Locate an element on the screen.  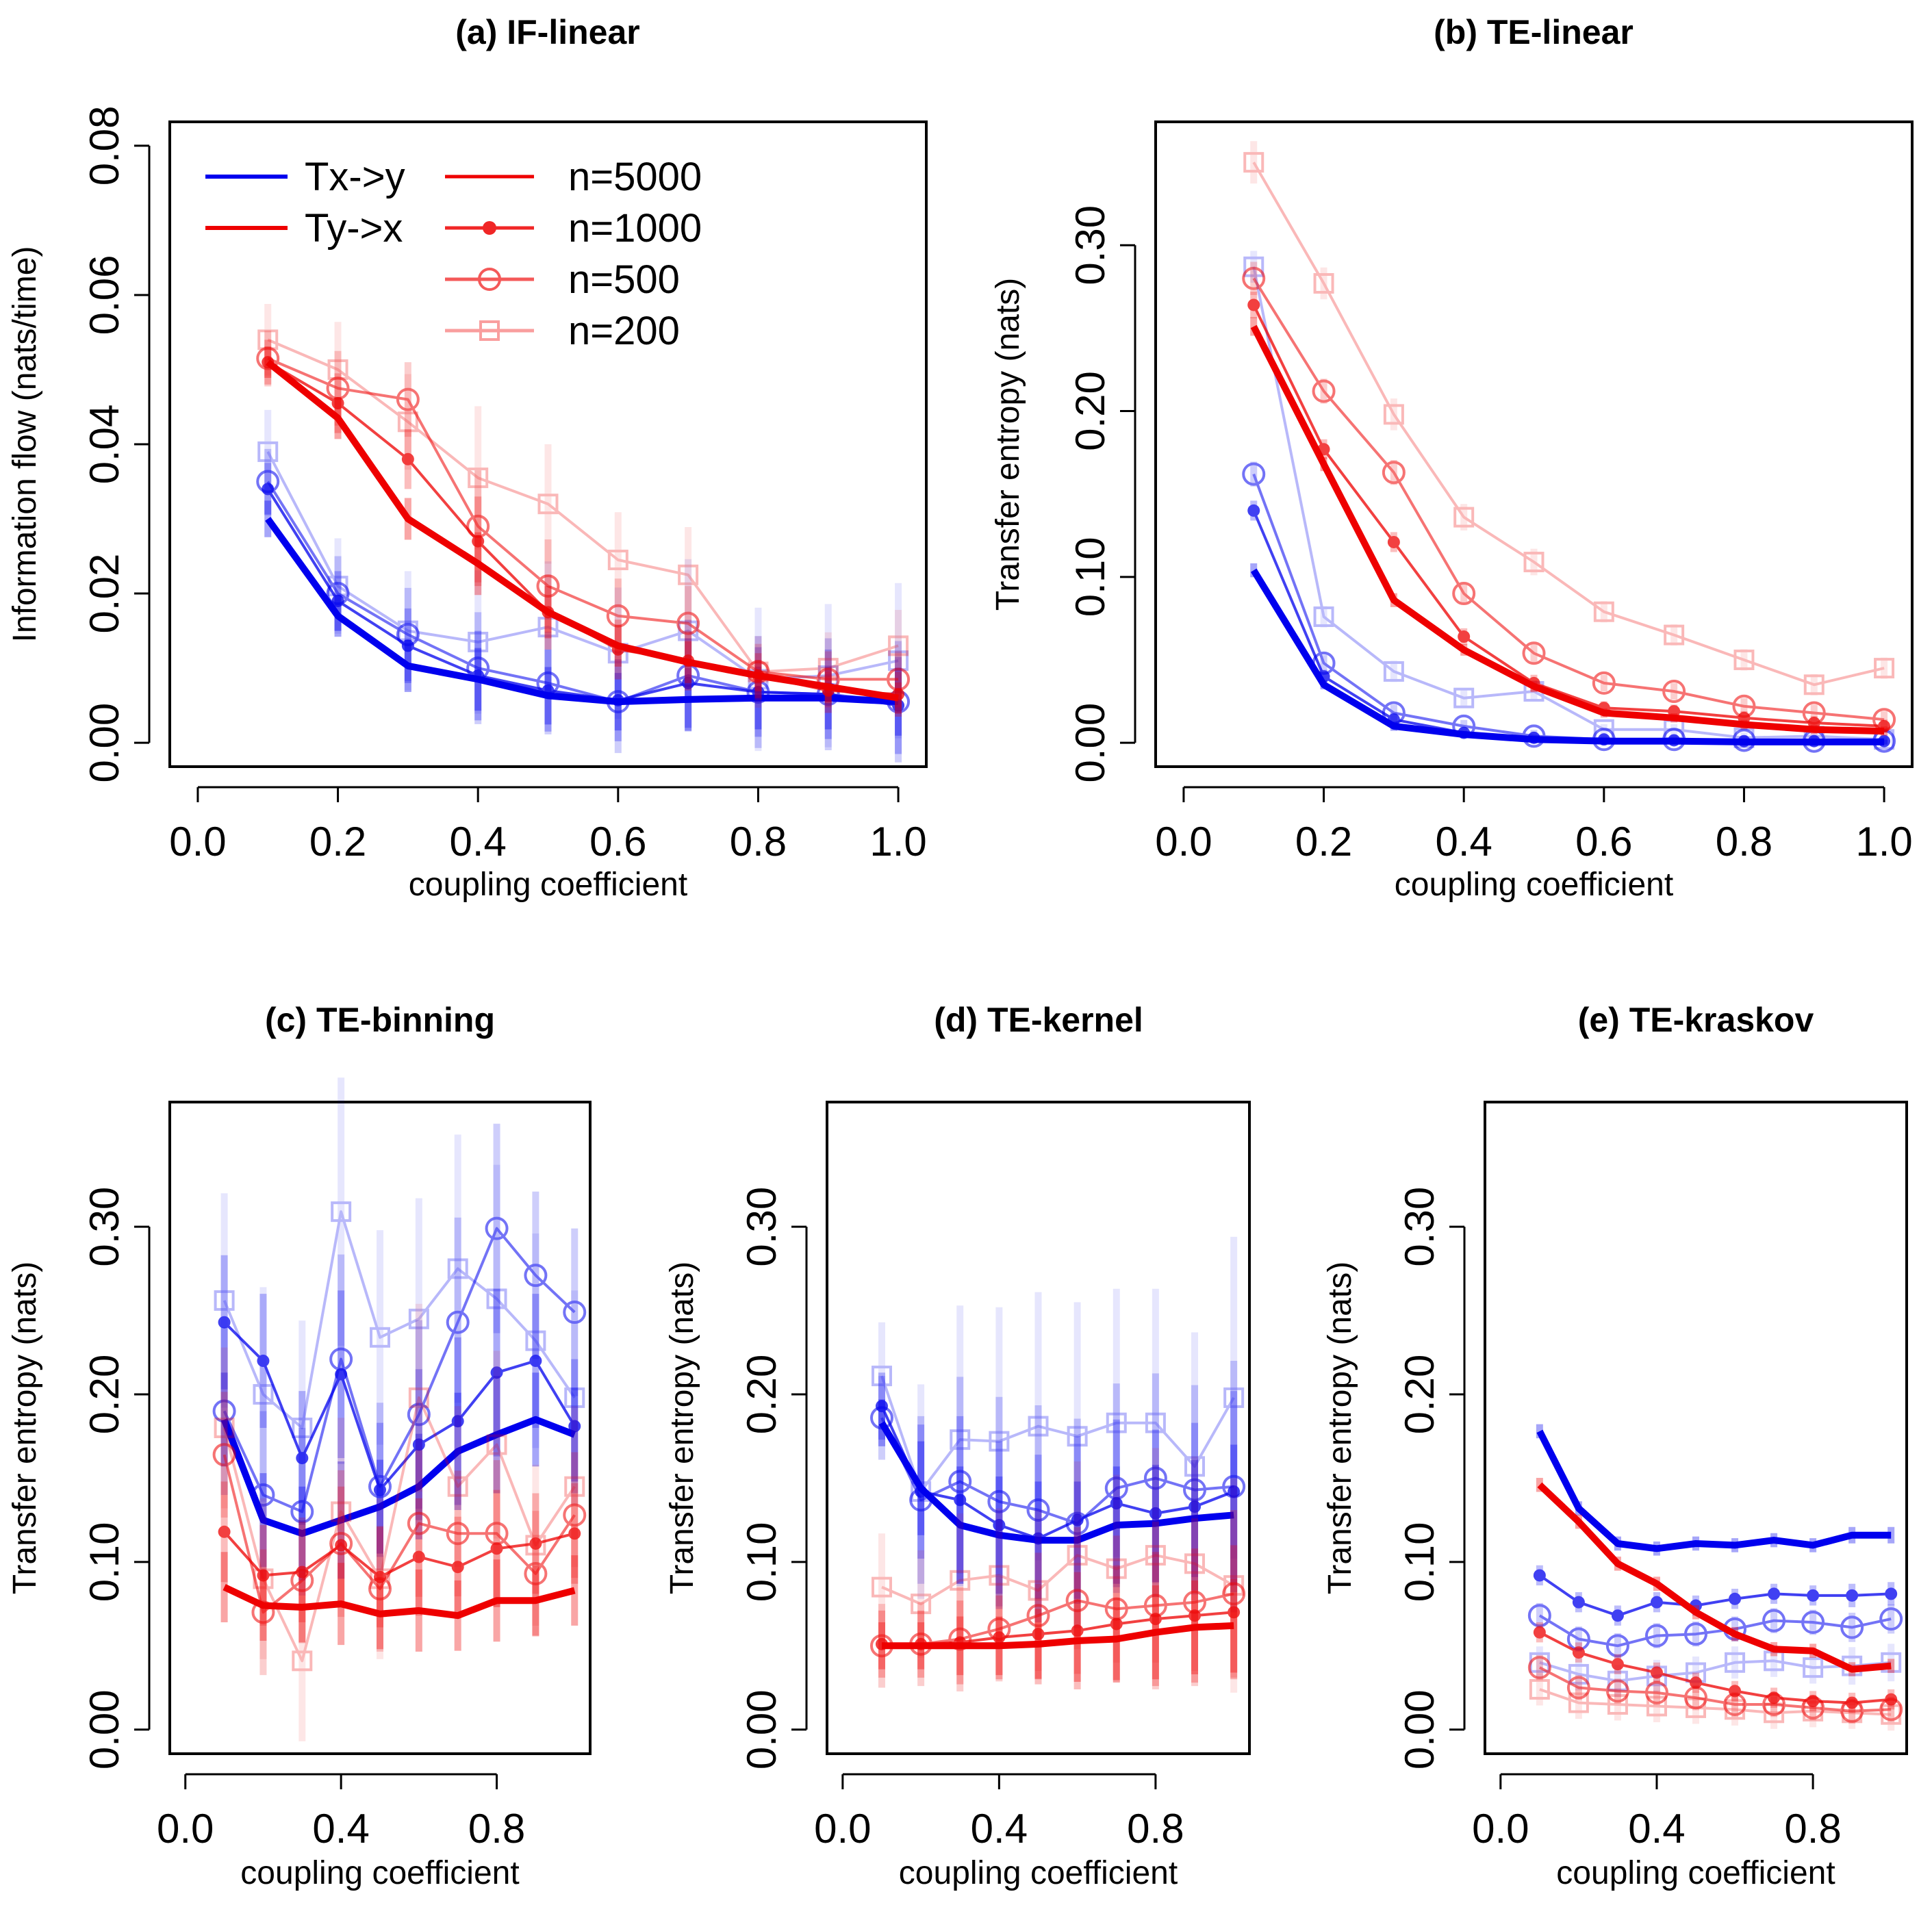
y-tick-label: 0.10 is located at coordinates (1090, 577).